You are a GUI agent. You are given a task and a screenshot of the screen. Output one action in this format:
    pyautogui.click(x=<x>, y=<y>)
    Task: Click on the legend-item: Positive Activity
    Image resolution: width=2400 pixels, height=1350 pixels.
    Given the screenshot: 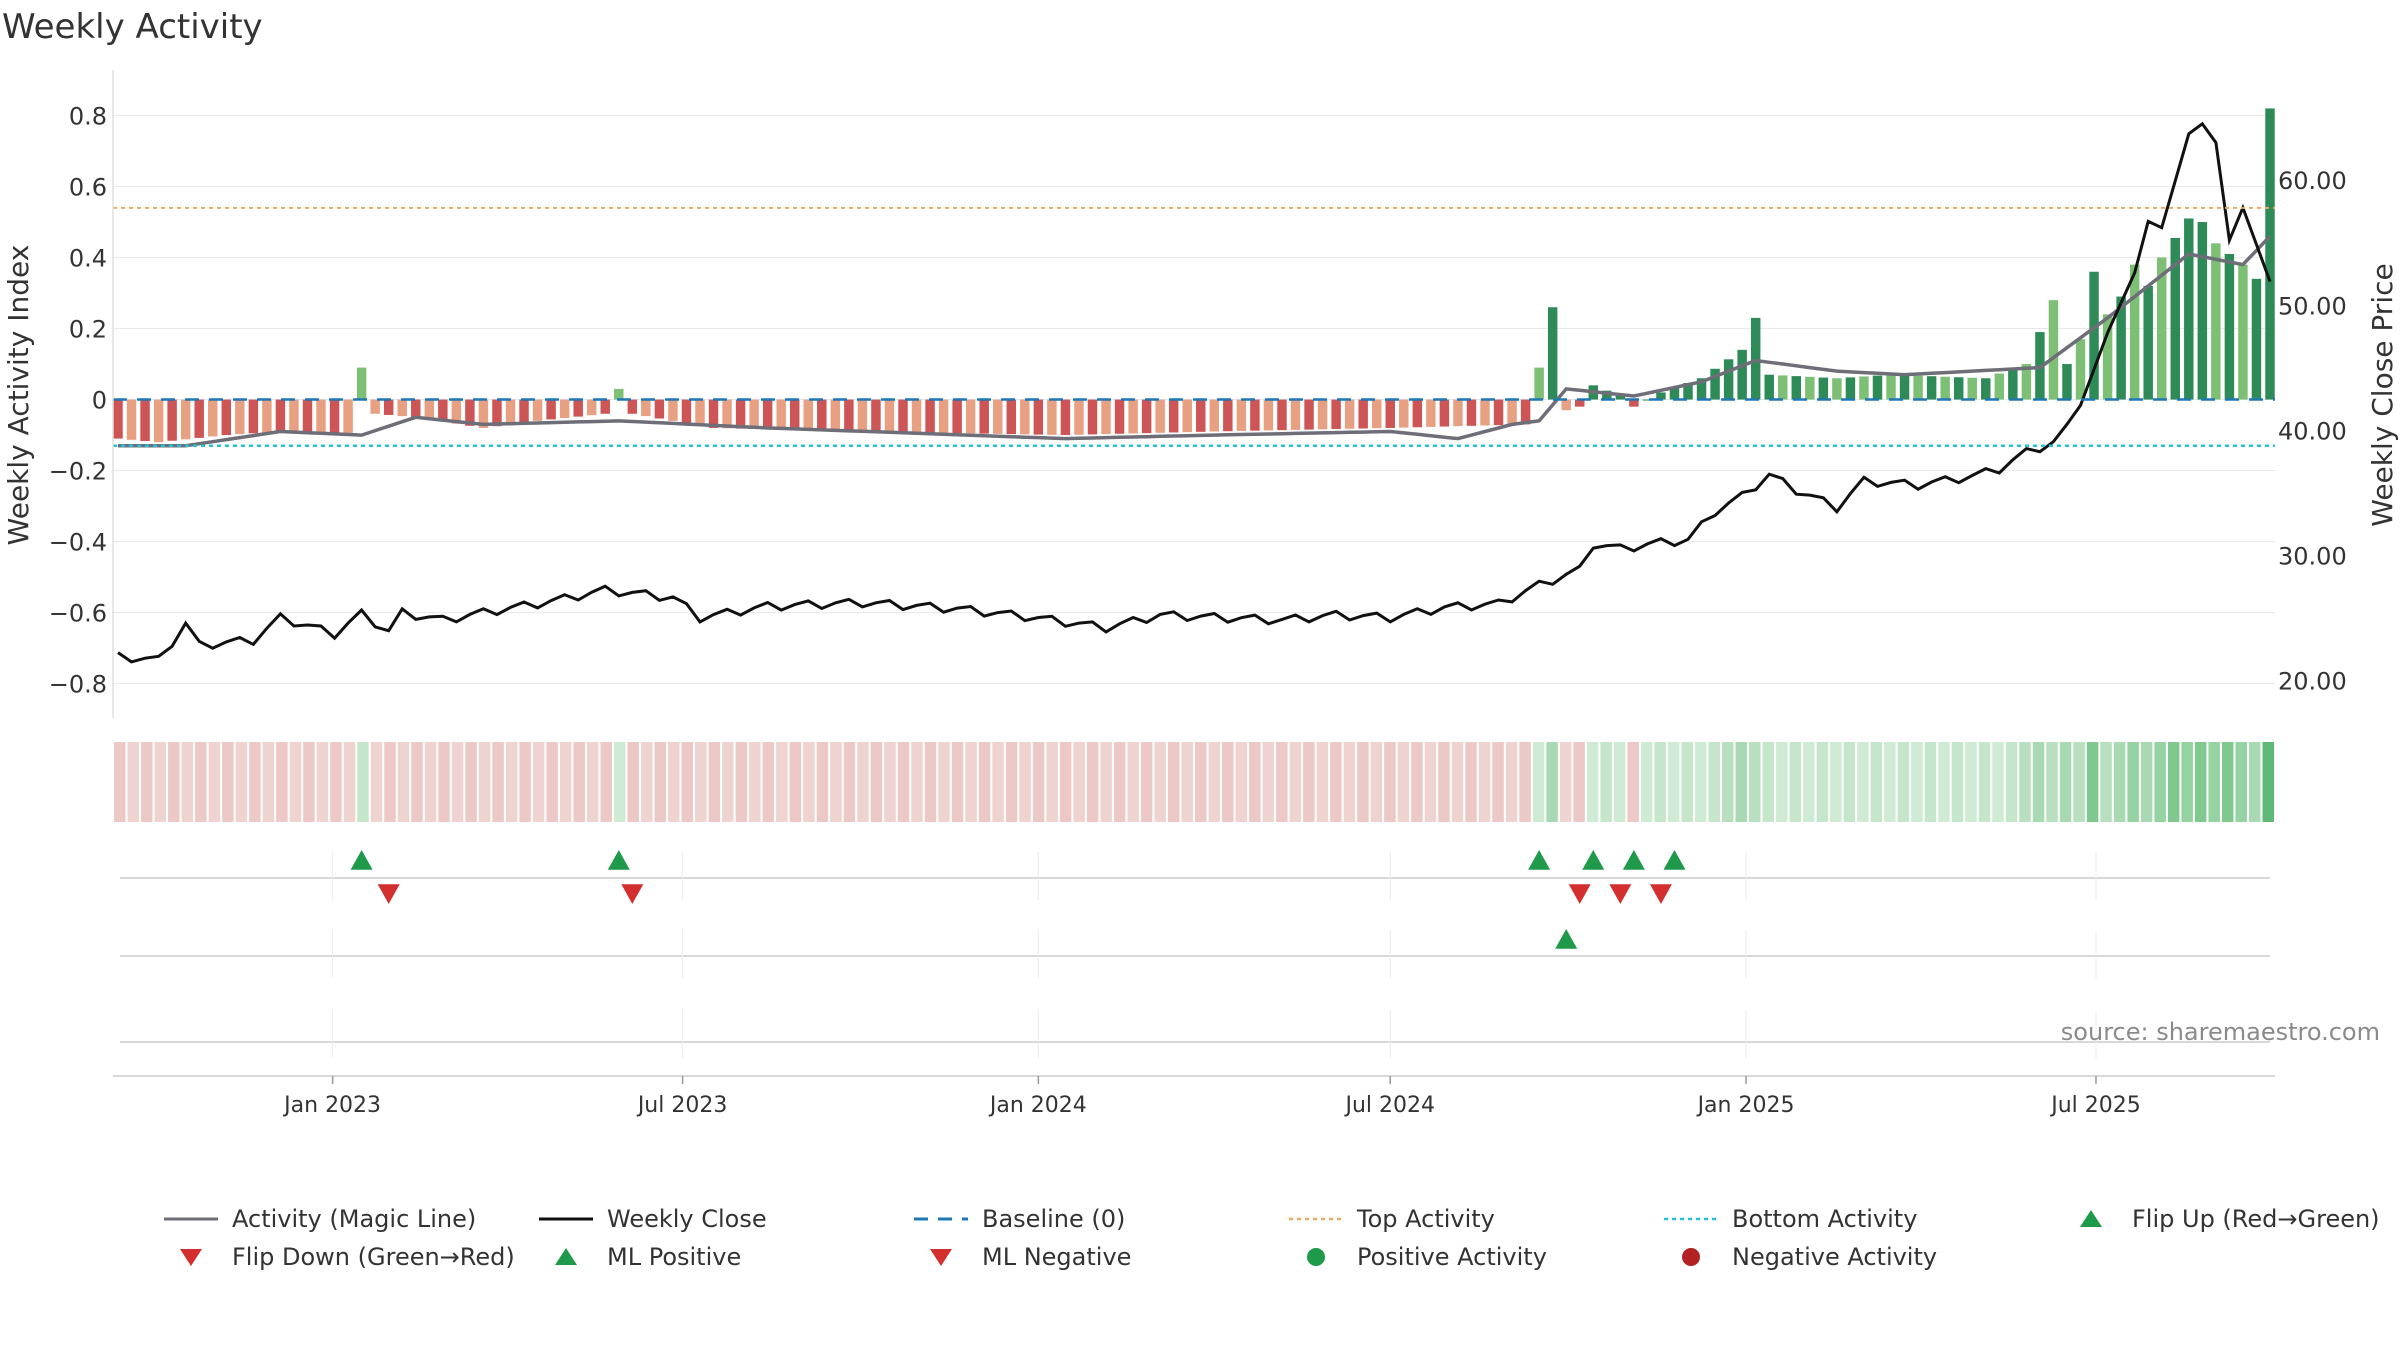 What is the action you would take?
    pyautogui.click(x=1416, y=1257)
    